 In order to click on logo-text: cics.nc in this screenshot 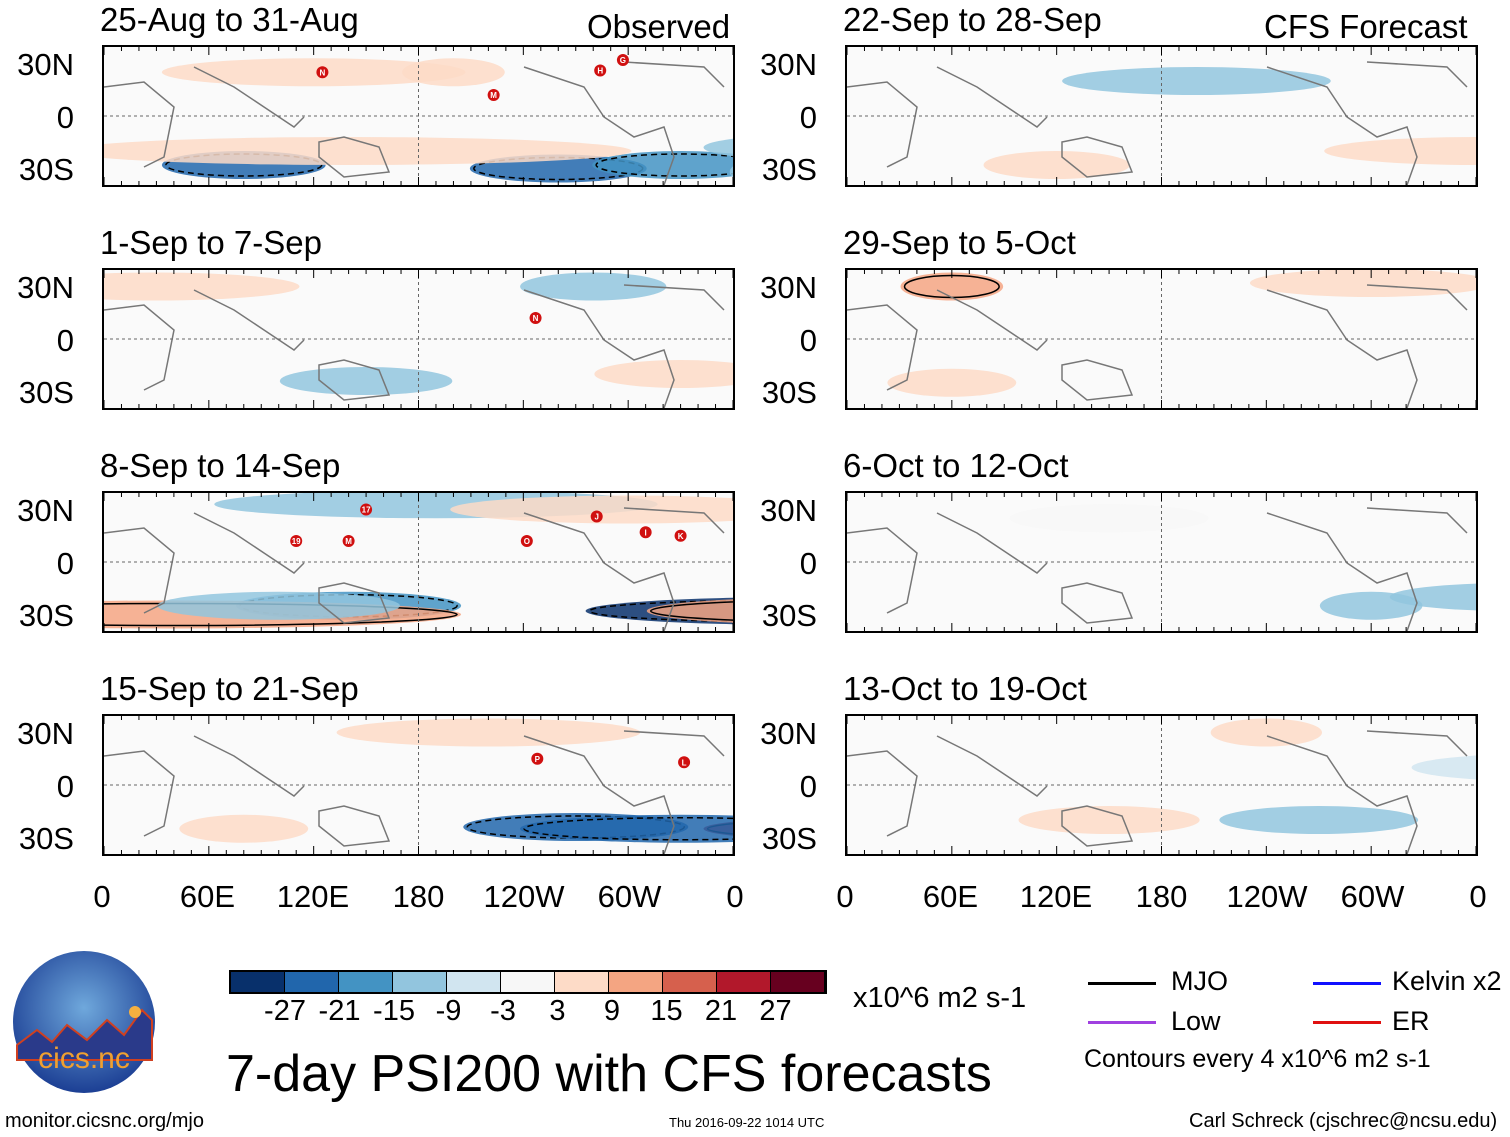, I will do `click(84, 1058)`.